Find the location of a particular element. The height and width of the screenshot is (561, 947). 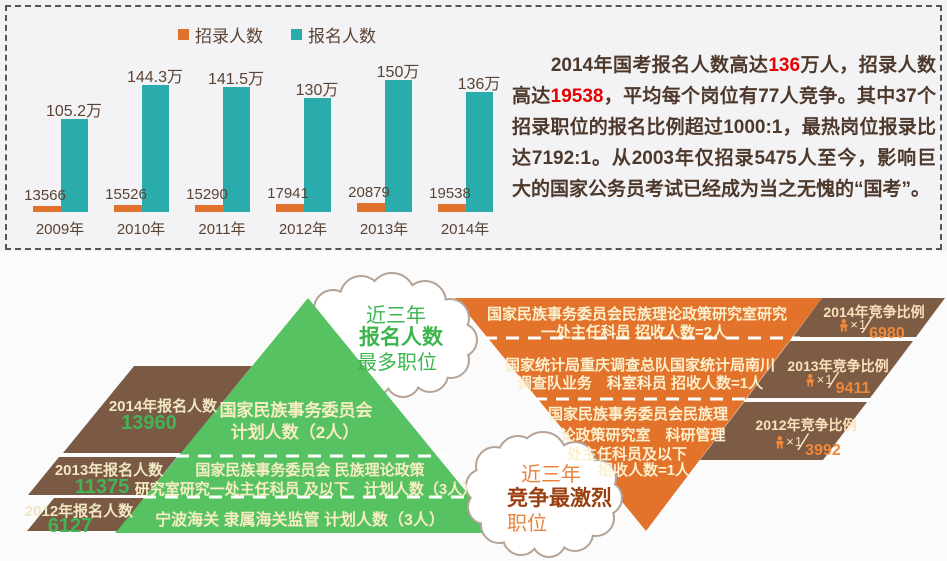

recruit-bar-2009年 is located at coordinates (47, 209).